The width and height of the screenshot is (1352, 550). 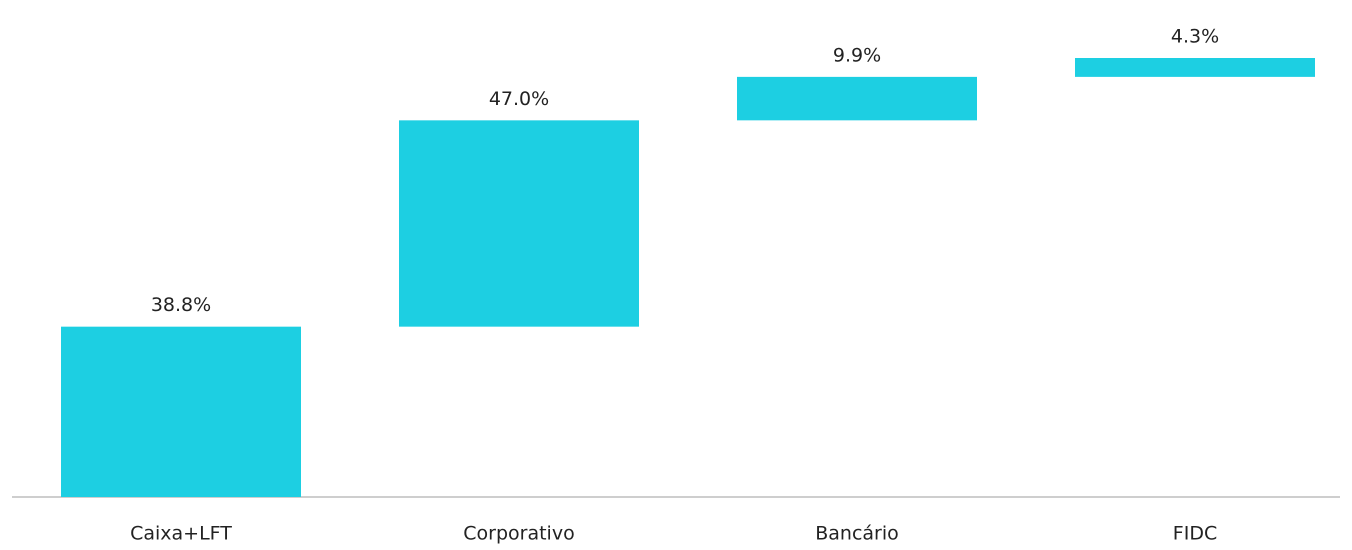 What do you see at coordinates (518, 534) in the screenshot?
I see `x-tick-label: Corporativo` at bounding box center [518, 534].